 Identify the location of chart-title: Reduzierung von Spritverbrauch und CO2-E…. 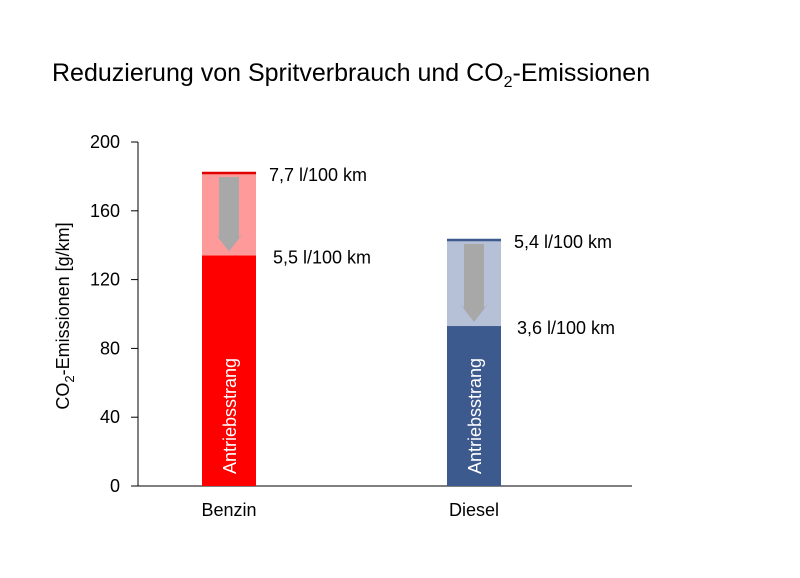
(351, 75).